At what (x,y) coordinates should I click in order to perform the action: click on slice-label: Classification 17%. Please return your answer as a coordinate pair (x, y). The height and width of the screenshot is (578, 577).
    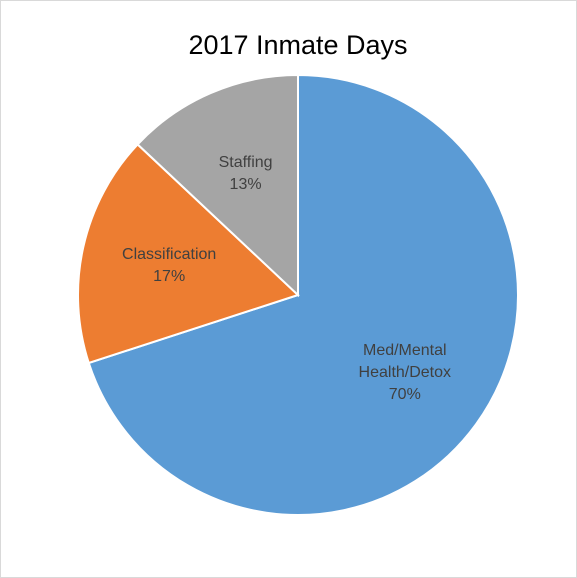
    Looking at the image, I should click on (169, 266).